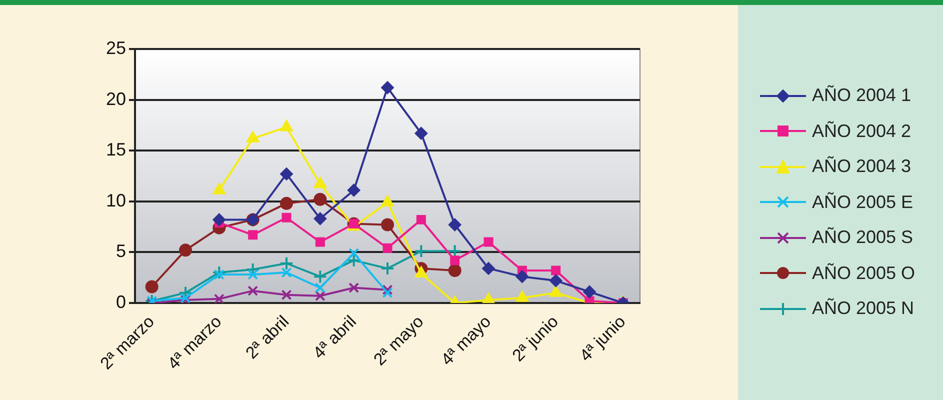 The width and height of the screenshot is (943, 400). Describe the element at coordinates (864, 273) in the screenshot. I see `legend-label: AÑO 2005 O` at that location.